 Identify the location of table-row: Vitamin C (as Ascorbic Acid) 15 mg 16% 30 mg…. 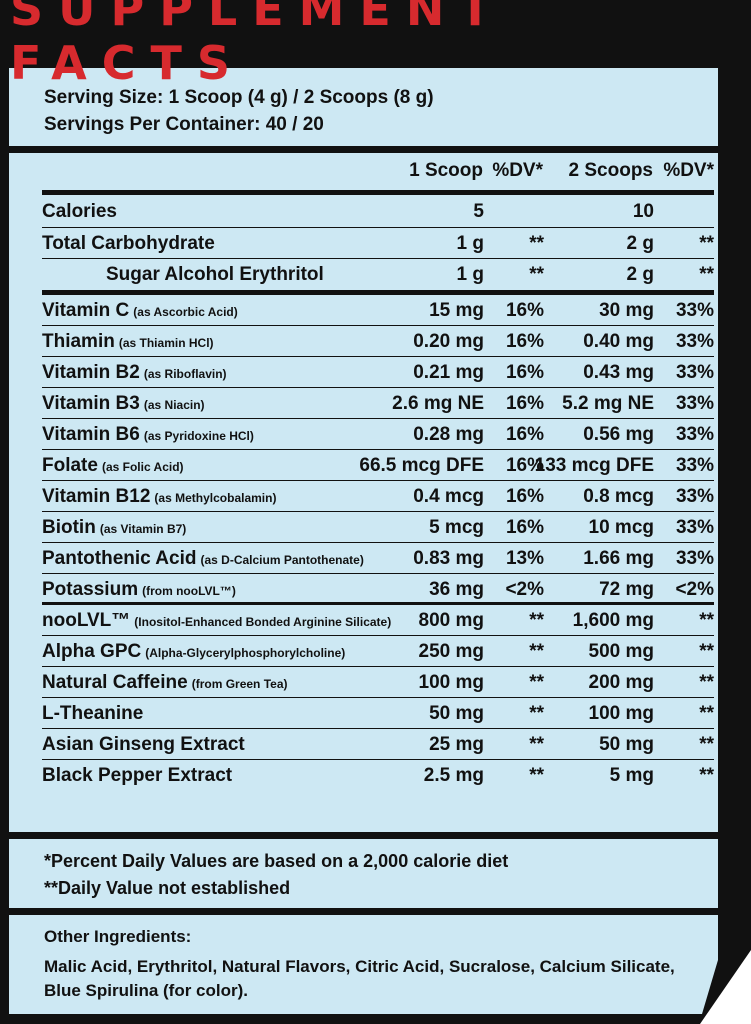
(378, 310).